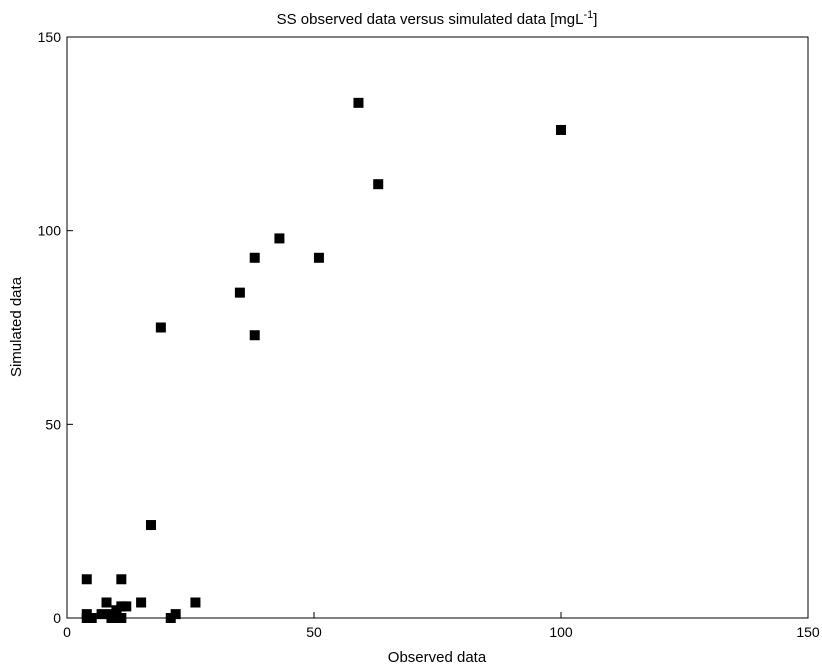 This screenshot has width=822, height=668. What do you see at coordinates (55, 327) in the screenshot?
I see `y-axis: 0 50 100 150` at bounding box center [55, 327].